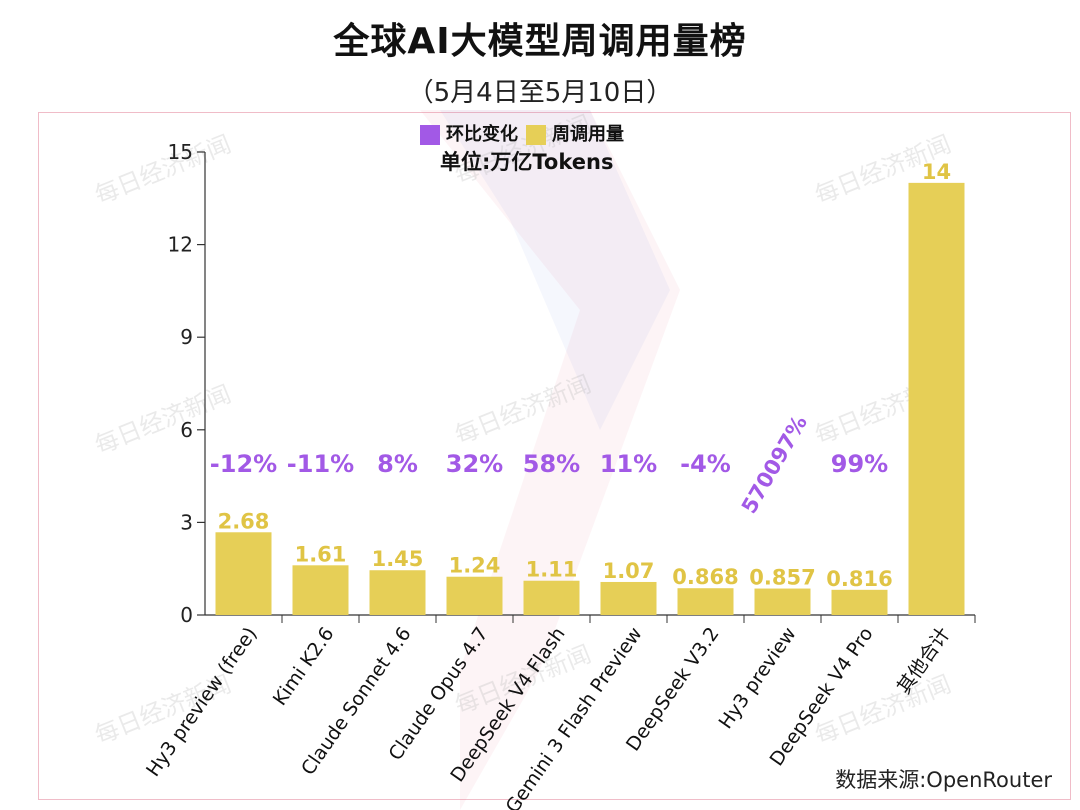  I want to click on change-label: 8%, so click(397, 464).